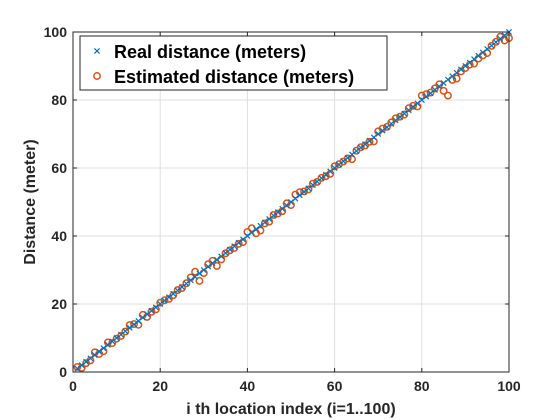 This screenshot has width=560, height=420. Describe the element at coordinates (59, 168) in the screenshot. I see `y-tick-label: 60` at that location.